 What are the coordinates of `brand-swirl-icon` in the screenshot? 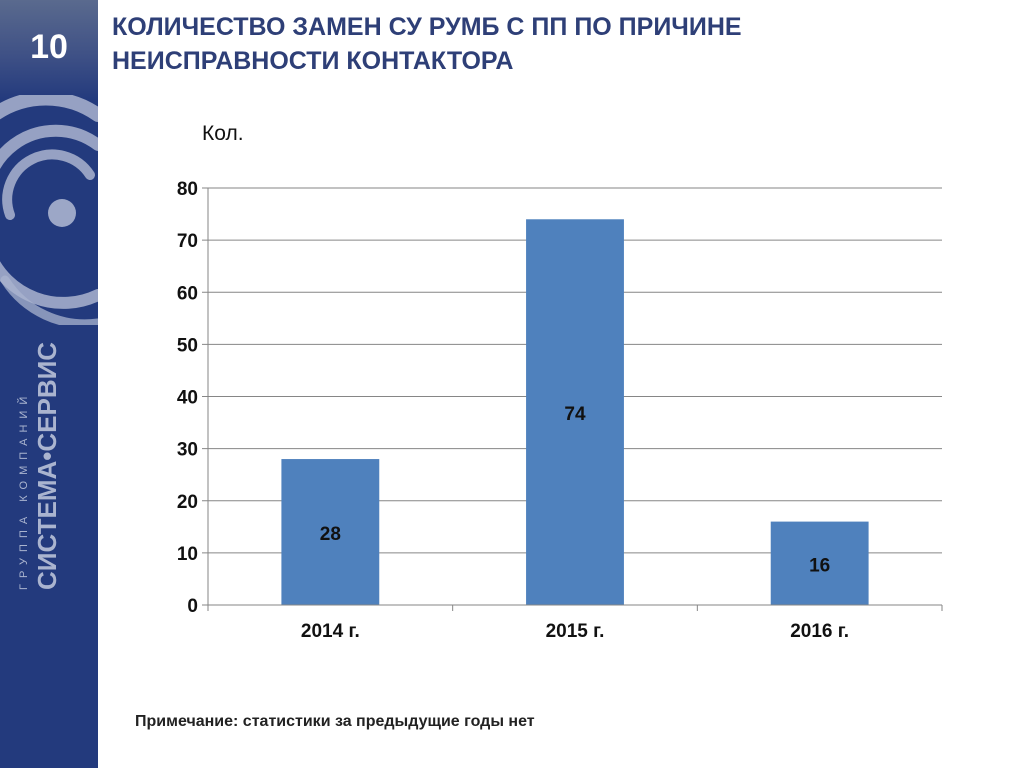 It's located at (49, 210).